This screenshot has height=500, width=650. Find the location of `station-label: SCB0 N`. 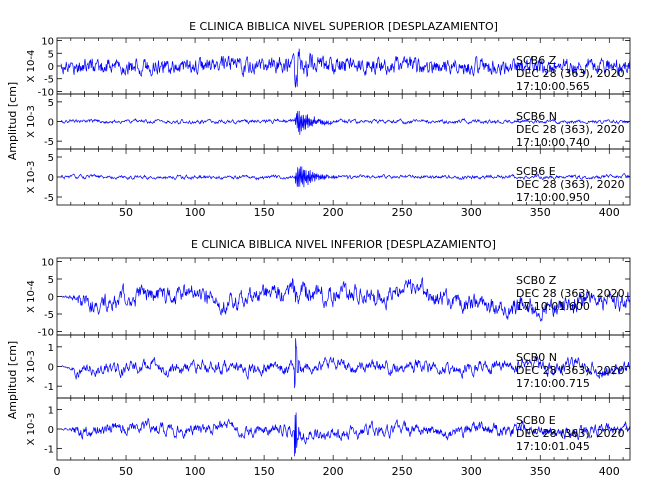

station-label: SCB0 N is located at coordinates (536, 357).